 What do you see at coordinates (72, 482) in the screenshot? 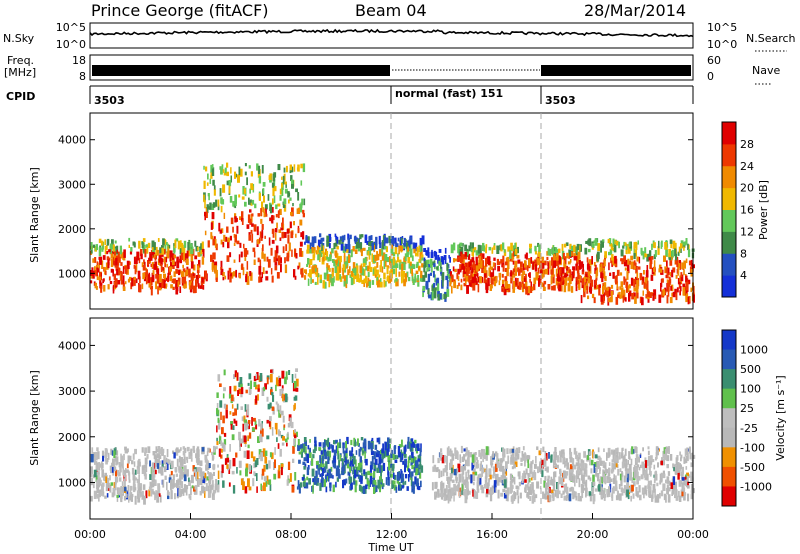
I see `y-tick-label: 1000` at bounding box center [72, 482].